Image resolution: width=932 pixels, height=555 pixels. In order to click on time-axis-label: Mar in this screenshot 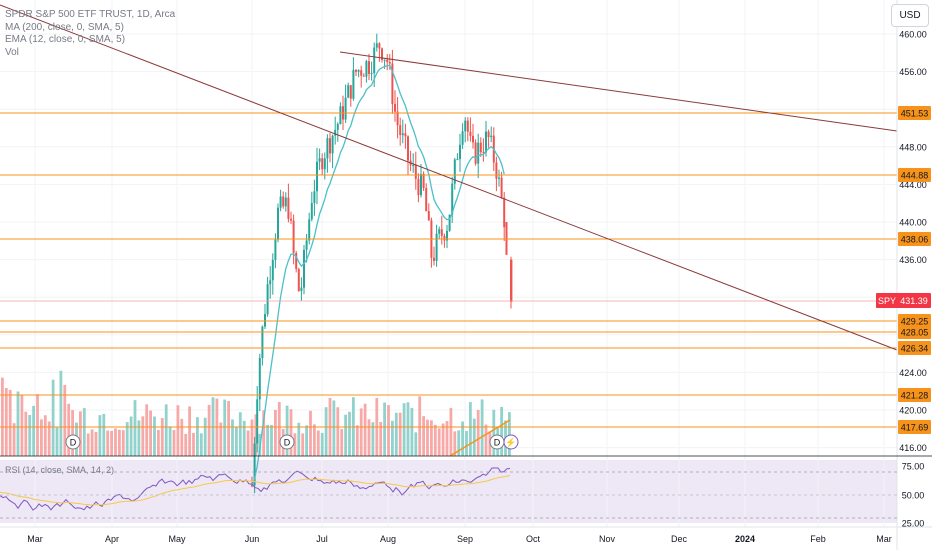, I will do `click(35, 539)`.